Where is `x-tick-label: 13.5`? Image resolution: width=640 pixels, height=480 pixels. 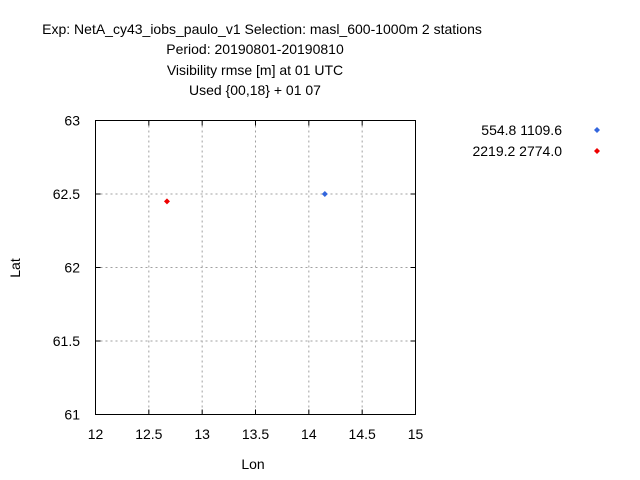 x-tick-label: 13.5 is located at coordinates (255, 434).